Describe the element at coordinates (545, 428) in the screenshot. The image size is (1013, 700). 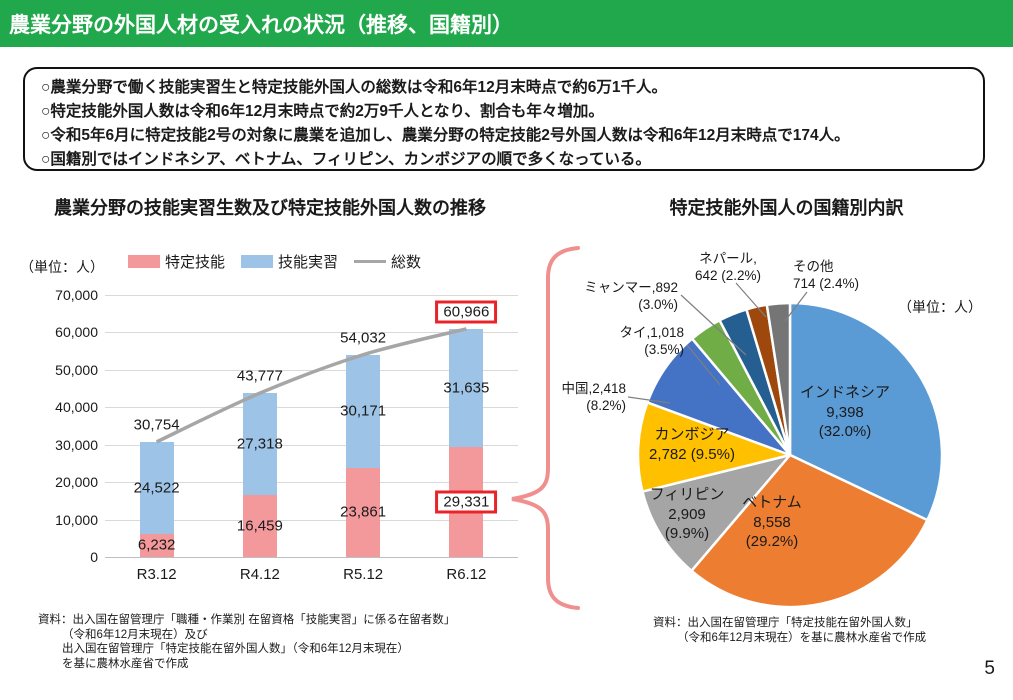
I see `brace-connector` at that location.